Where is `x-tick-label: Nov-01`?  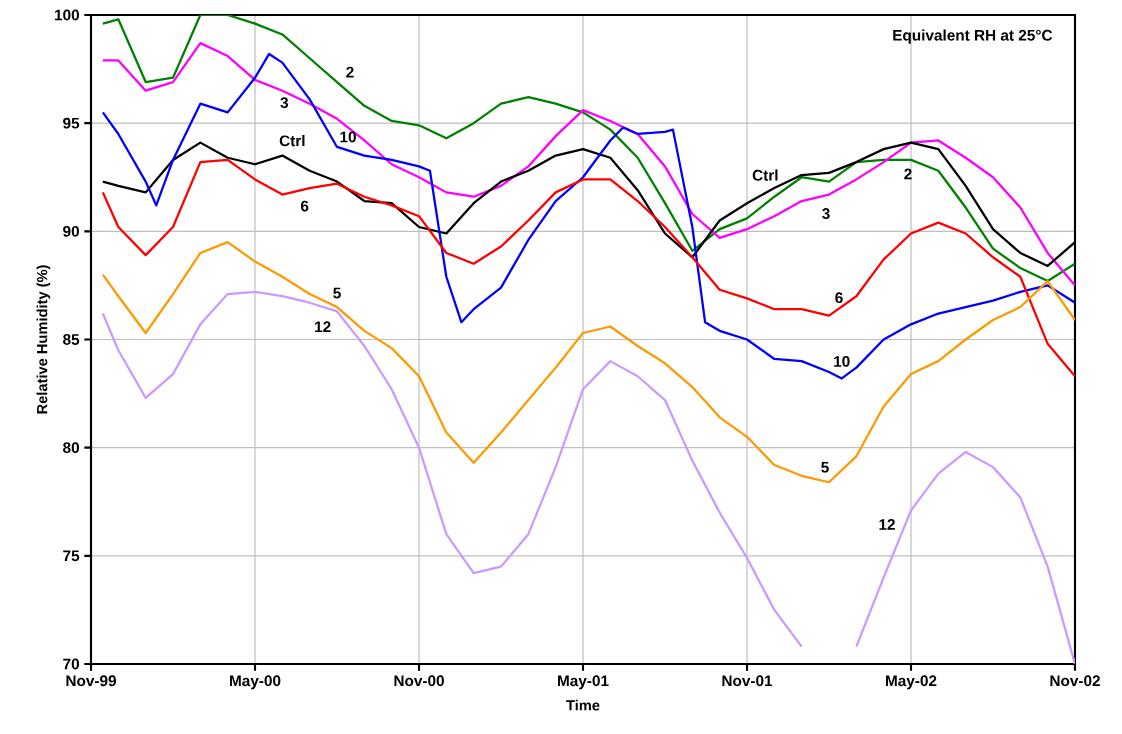 x-tick-label: Nov-01 is located at coordinates (747, 681).